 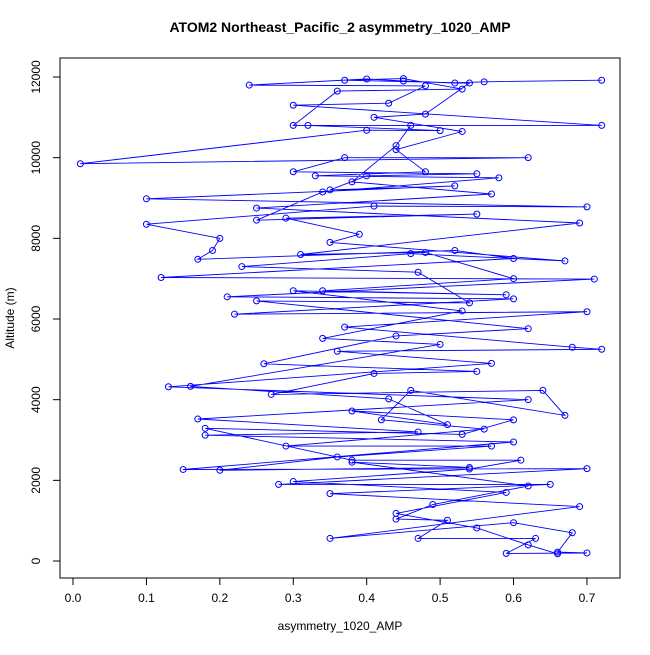 What do you see at coordinates (440, 598) in the screenshot?
I see `x-tick-label: 0.5` at bounding box center [440, 598].